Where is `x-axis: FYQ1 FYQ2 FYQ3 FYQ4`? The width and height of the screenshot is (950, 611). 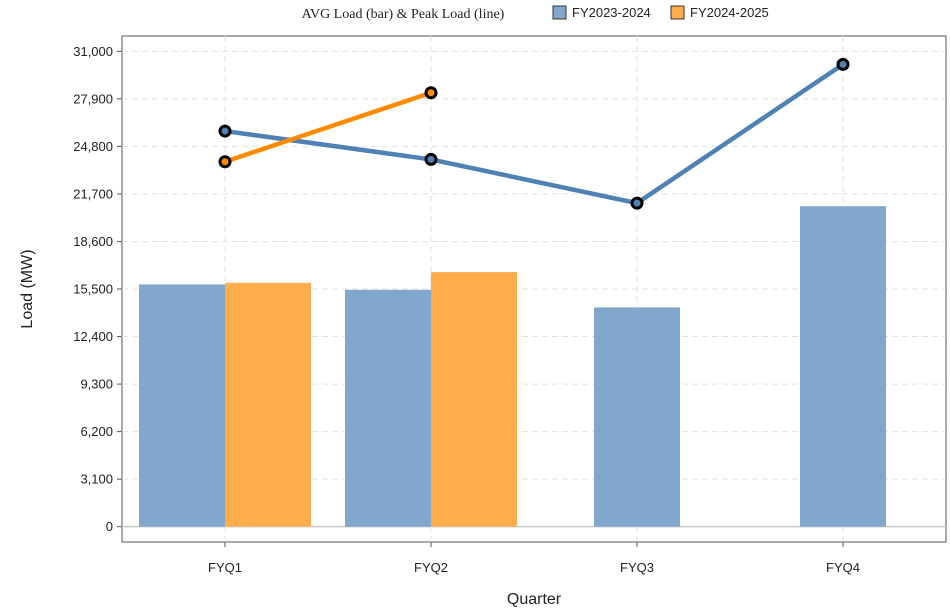
x-axis: FYQ1 FYQ2 FYQ3 FYQ4 is located at coordinates (534, 558).